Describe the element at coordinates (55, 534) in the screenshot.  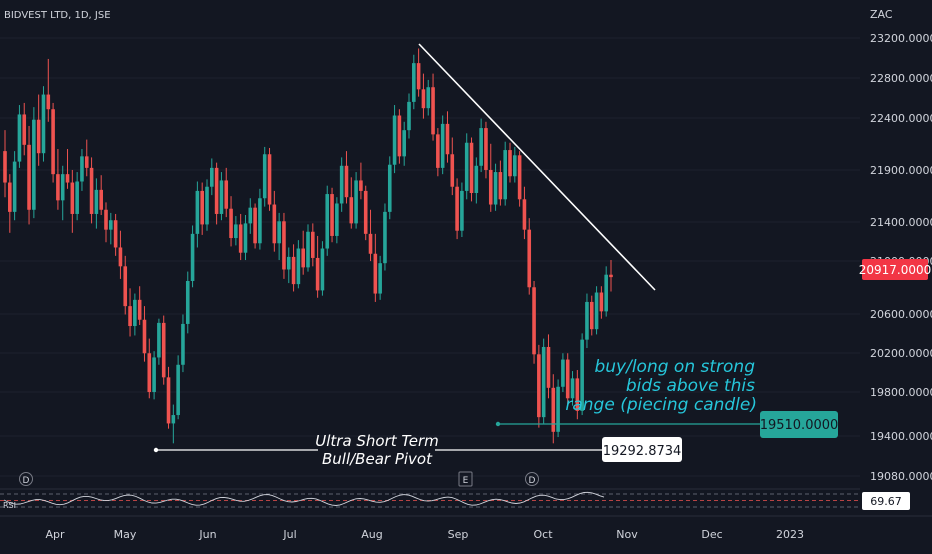
I see `time-tick-label: Apr` at that location.